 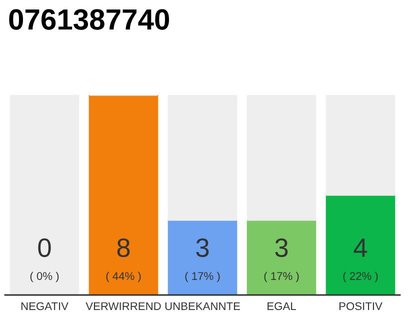 What do you see at coordinates (202, 306) in the screenshot?
I see `x-tick-label: UNBEKANNTE` at bounding box center [202, 306].